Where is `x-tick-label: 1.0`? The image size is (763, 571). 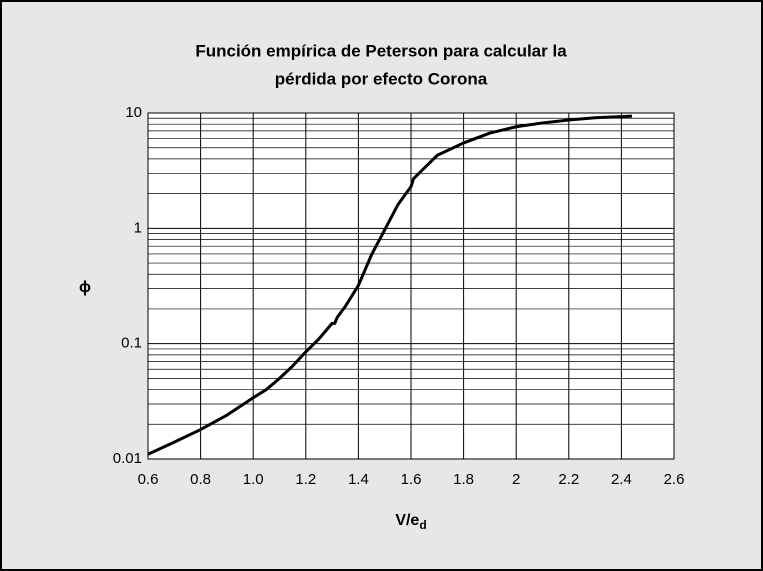
x-tick-label: 1.0 is located at coordinates (253, 479).